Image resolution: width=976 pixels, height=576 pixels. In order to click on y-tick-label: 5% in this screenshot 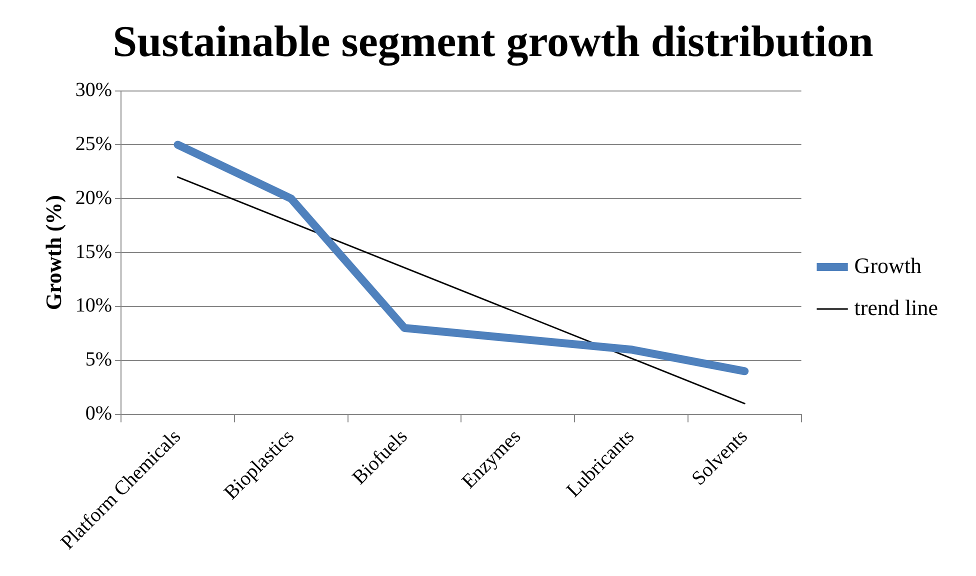, I will do `click(98, 359)`.